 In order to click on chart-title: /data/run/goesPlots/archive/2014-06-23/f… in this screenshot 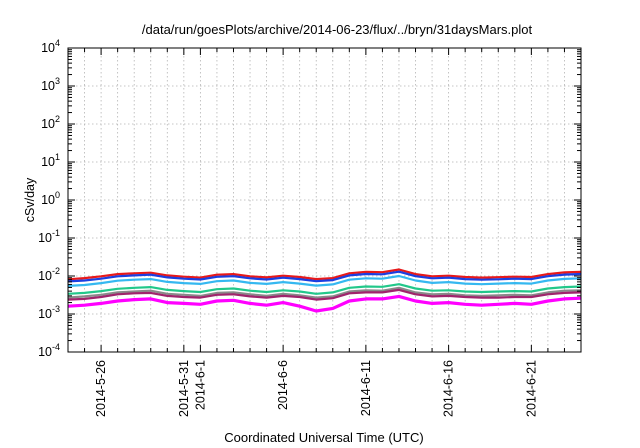, I will do `click(337, 29)`.